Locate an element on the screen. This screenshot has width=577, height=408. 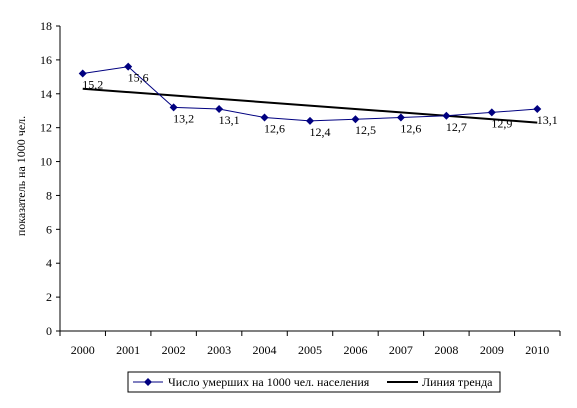
x-tick-label: 2002 is located at coordinates (174, 350).